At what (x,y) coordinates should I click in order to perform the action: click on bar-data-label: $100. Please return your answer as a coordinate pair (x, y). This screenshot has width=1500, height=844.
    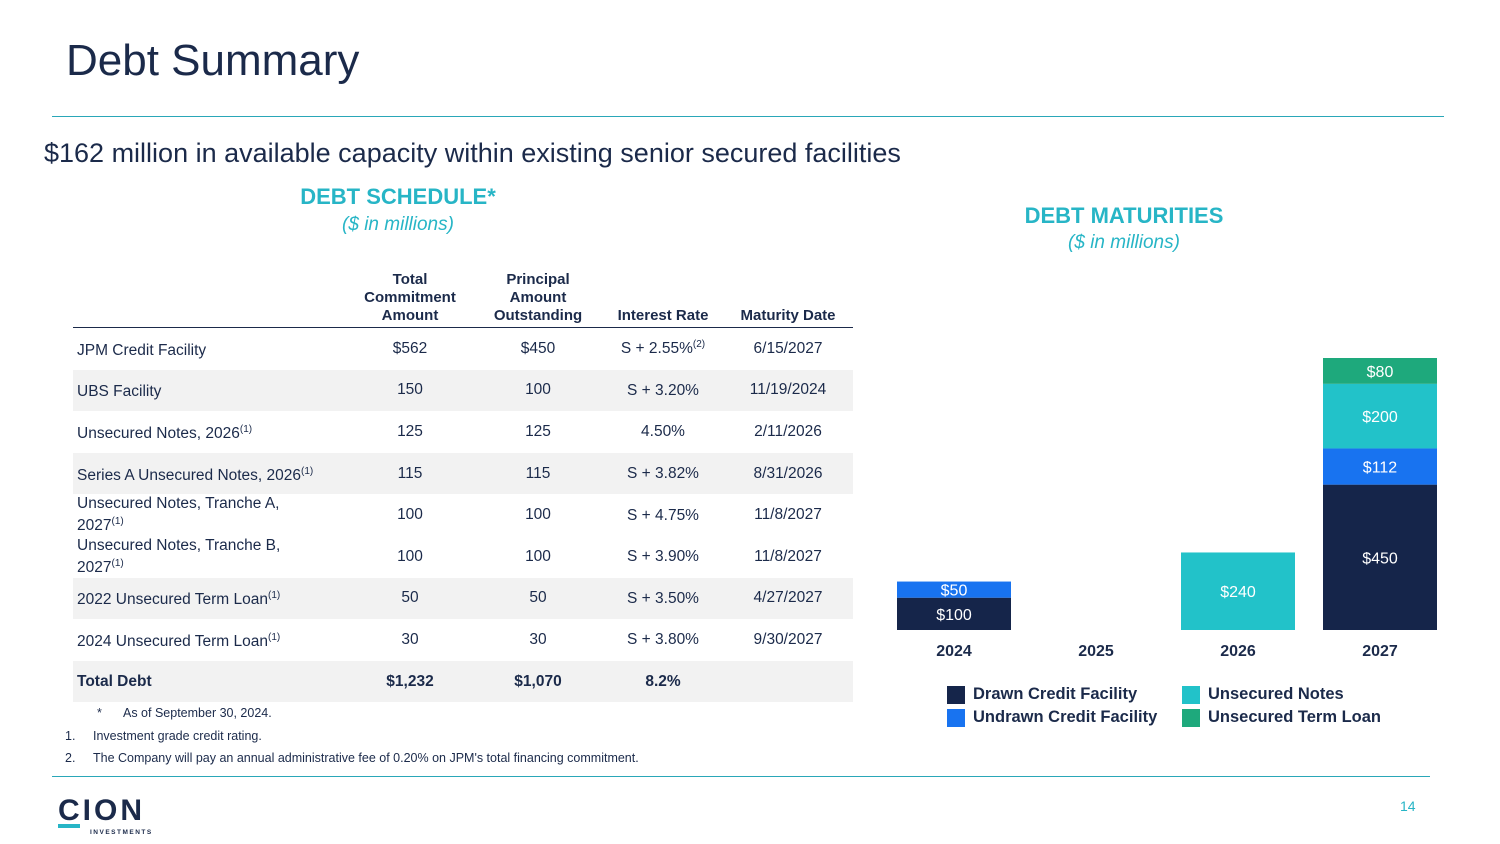
    Looking at the image, I should click on (954, 615).